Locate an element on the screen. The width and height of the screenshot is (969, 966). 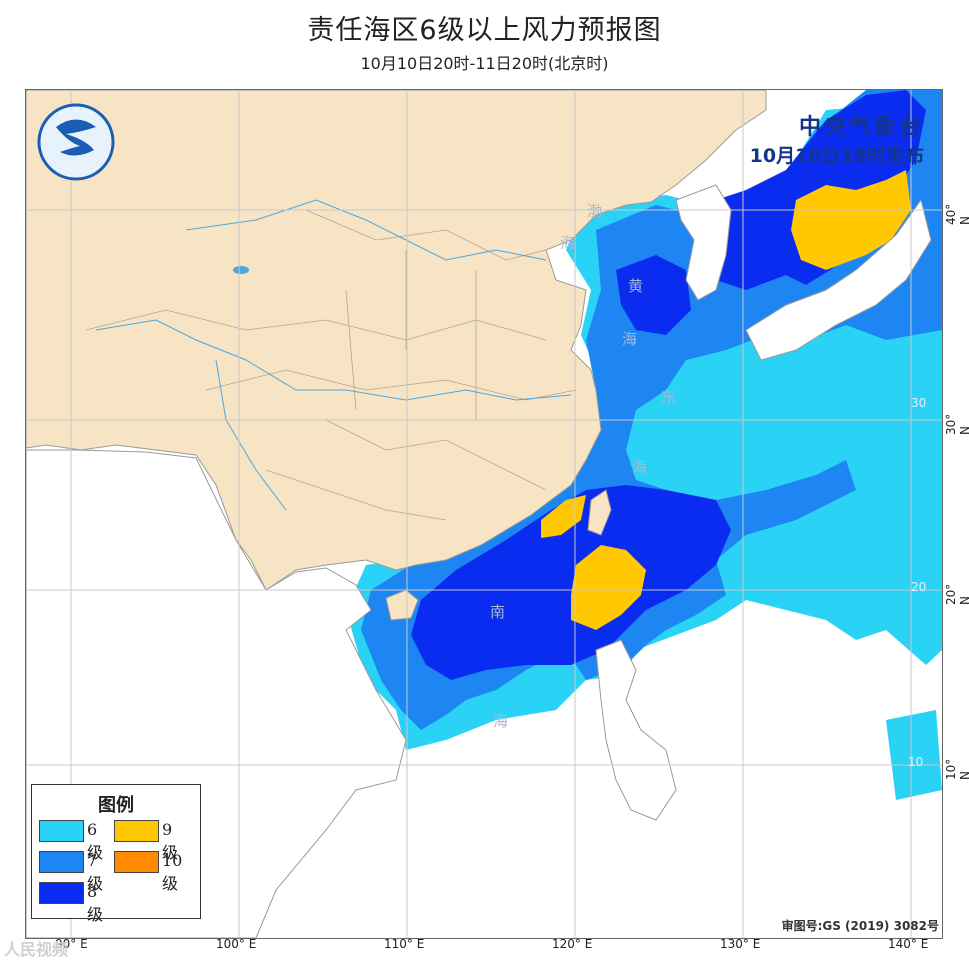
lat-label-30: 30° N is located at coordinates (956, 424).